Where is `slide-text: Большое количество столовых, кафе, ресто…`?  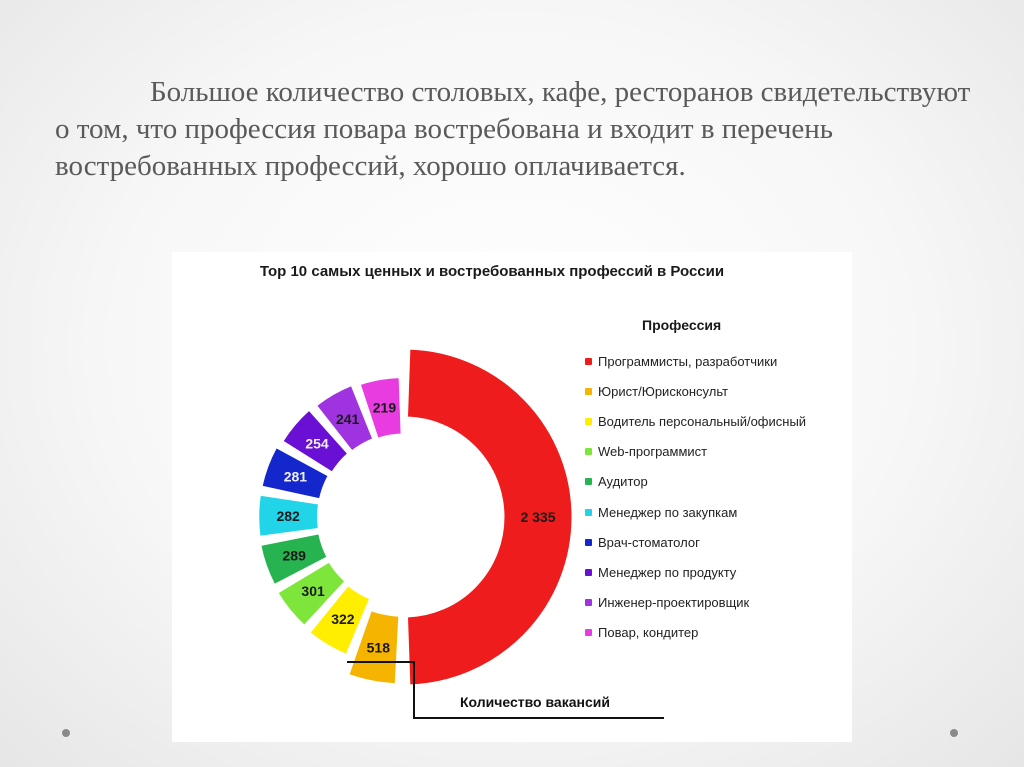 slide-text: Большое количество столовых, кафе, ресто… is located at coordinates (513, 129).